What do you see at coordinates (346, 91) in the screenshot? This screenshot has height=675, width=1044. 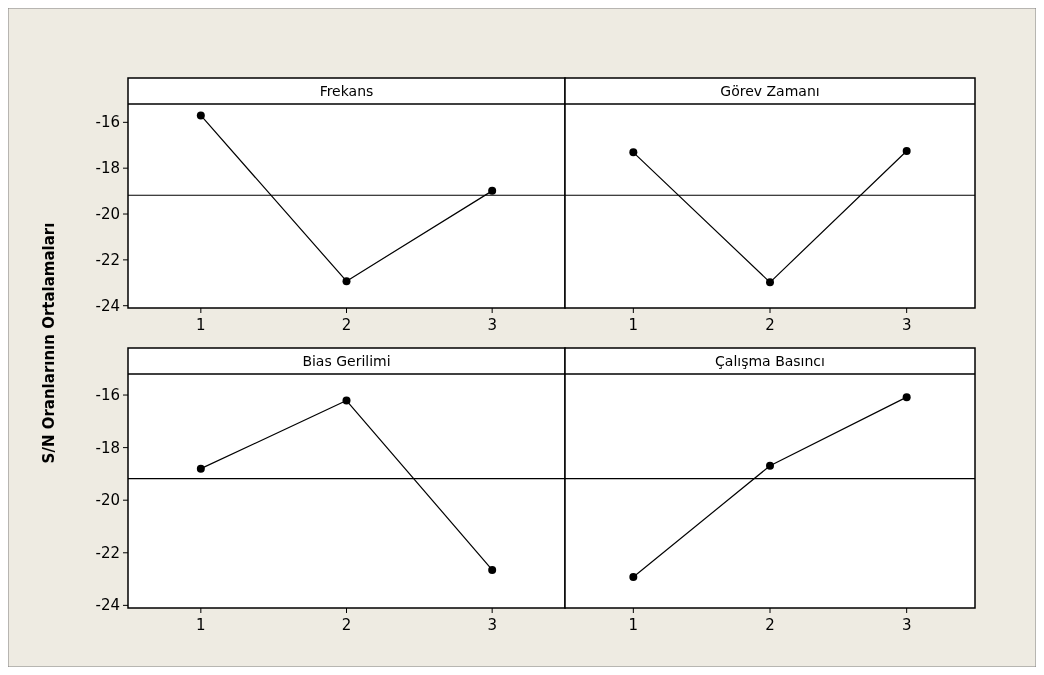 I see `chart-title: Frekans` at bounding box center [346, 91].